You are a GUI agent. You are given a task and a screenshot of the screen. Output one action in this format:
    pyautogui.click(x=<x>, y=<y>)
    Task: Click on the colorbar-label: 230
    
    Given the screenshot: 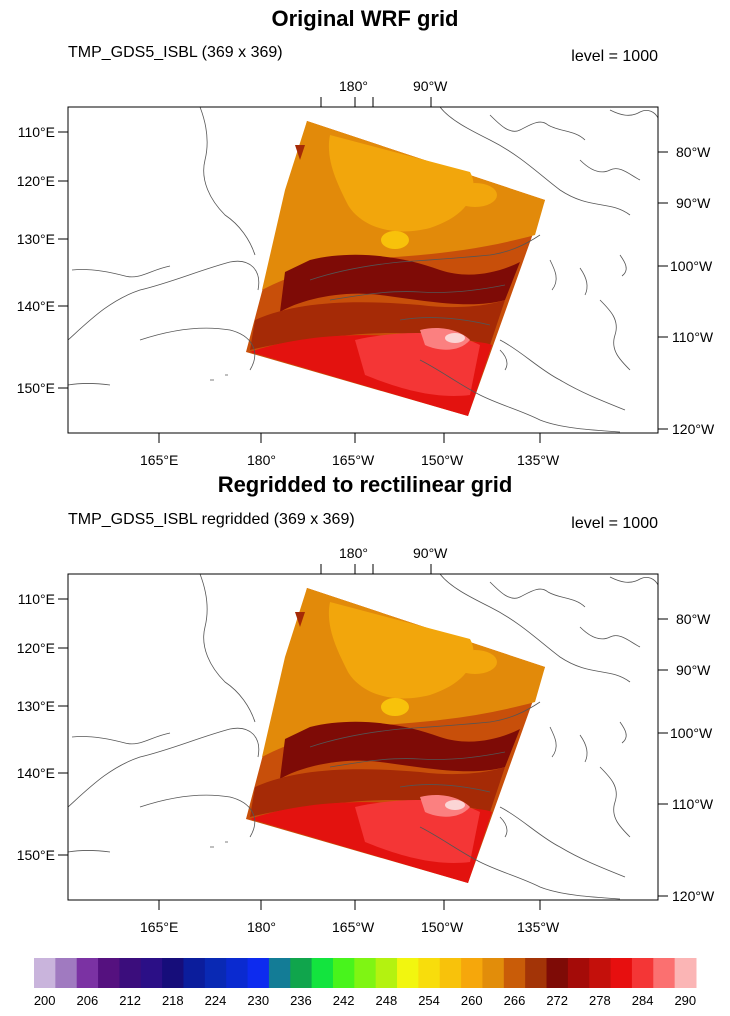 What is the action you would take?
    pyautogui.click(x=258, y=1000)
    